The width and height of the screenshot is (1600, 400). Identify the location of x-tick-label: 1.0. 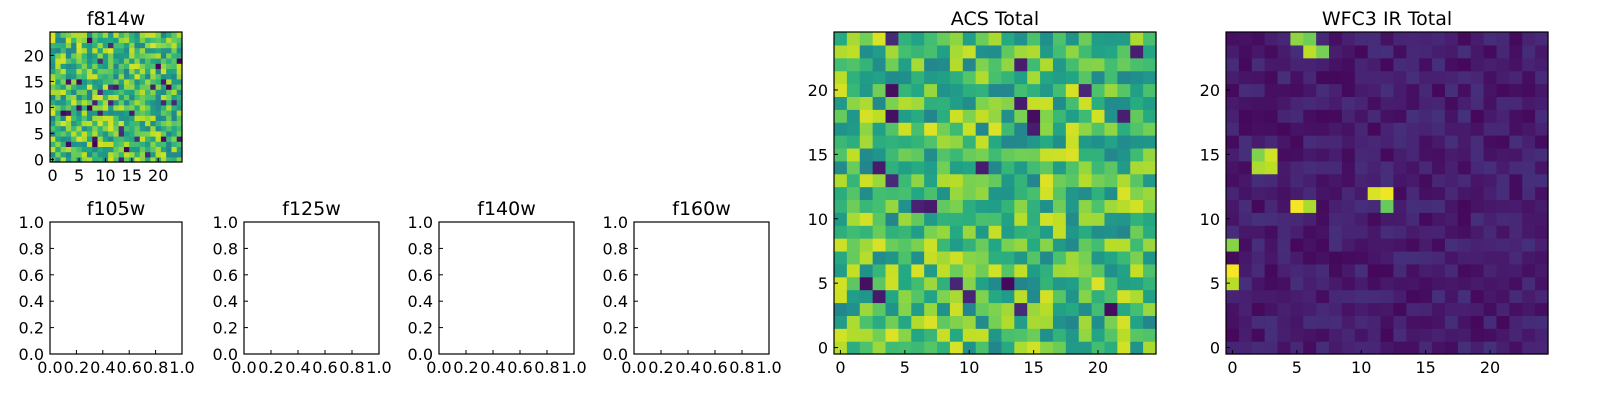
(378, 367).